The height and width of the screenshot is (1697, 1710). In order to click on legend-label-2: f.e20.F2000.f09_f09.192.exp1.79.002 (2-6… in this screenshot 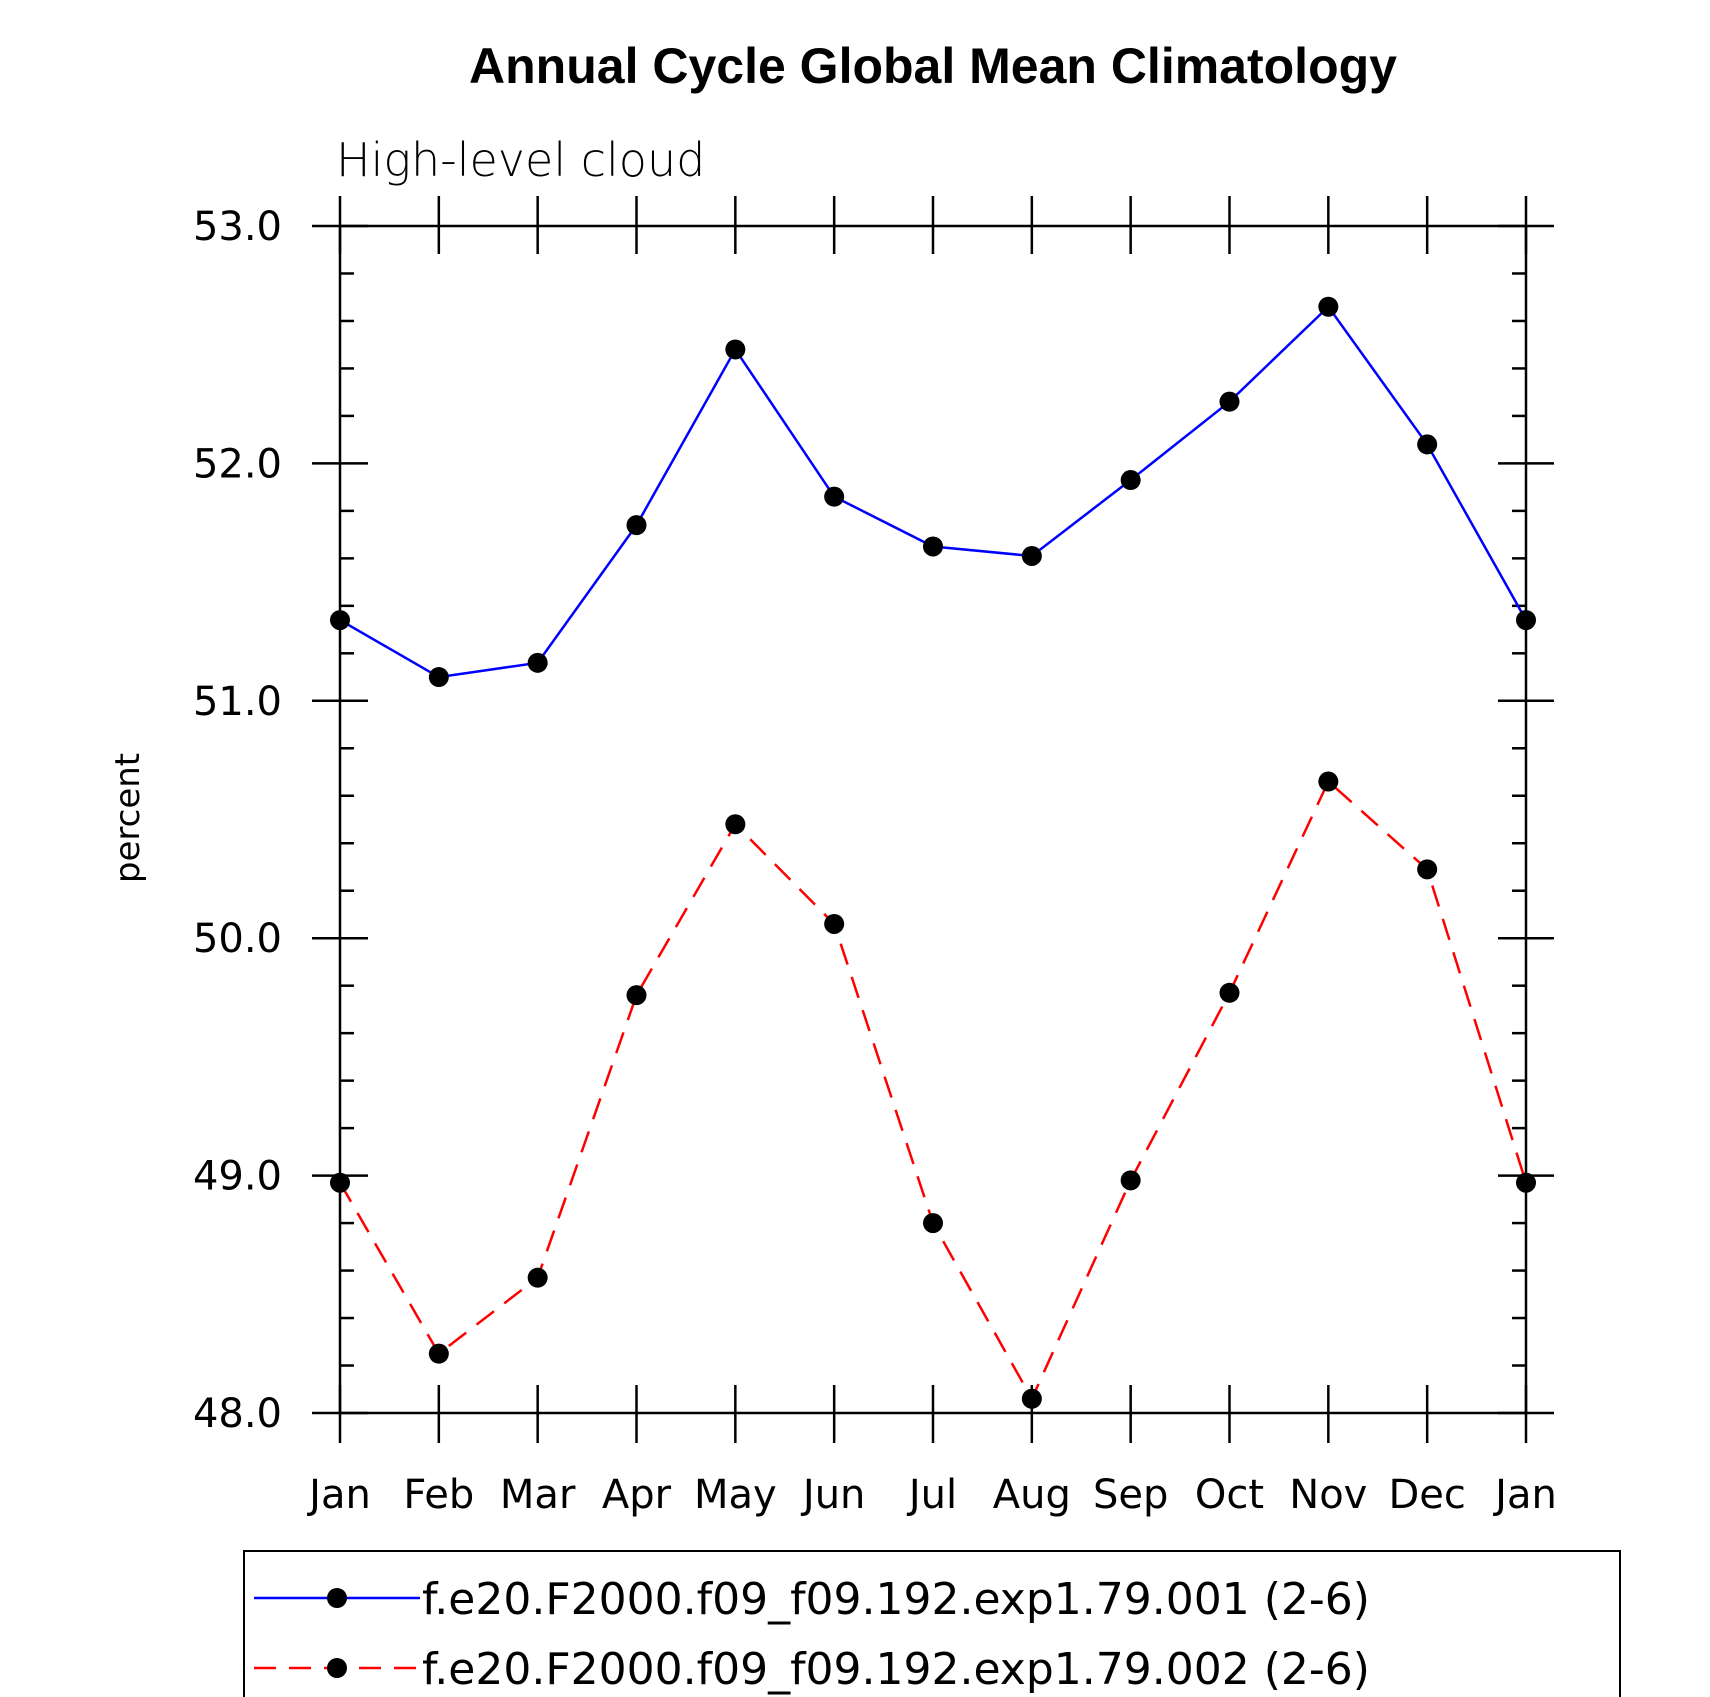, I will do `click(896, 1669)`.